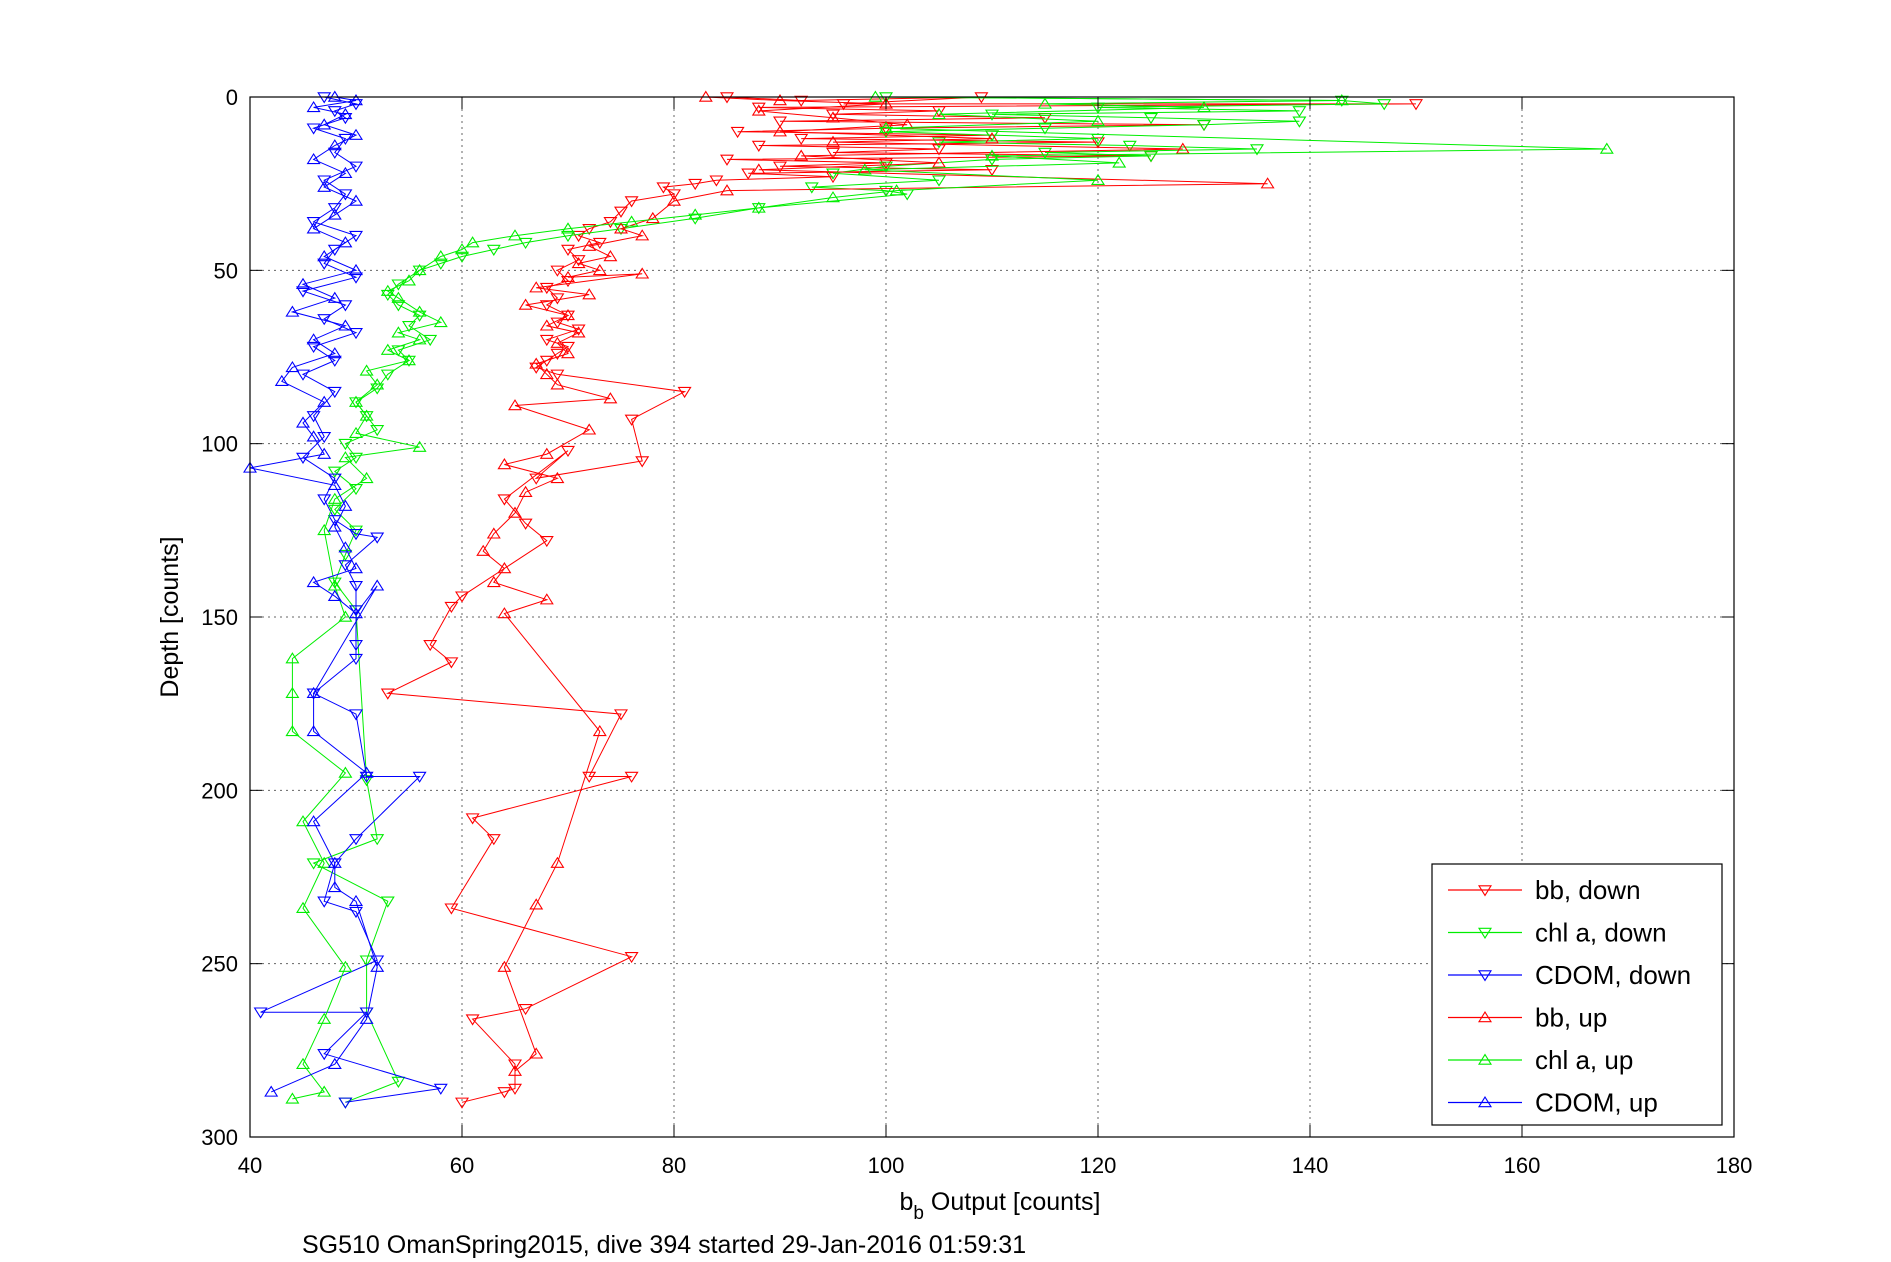 The width and height of the screenshot is (1891, 1262). I want to click on legend-label: chl a, down, so click(1601, 933).